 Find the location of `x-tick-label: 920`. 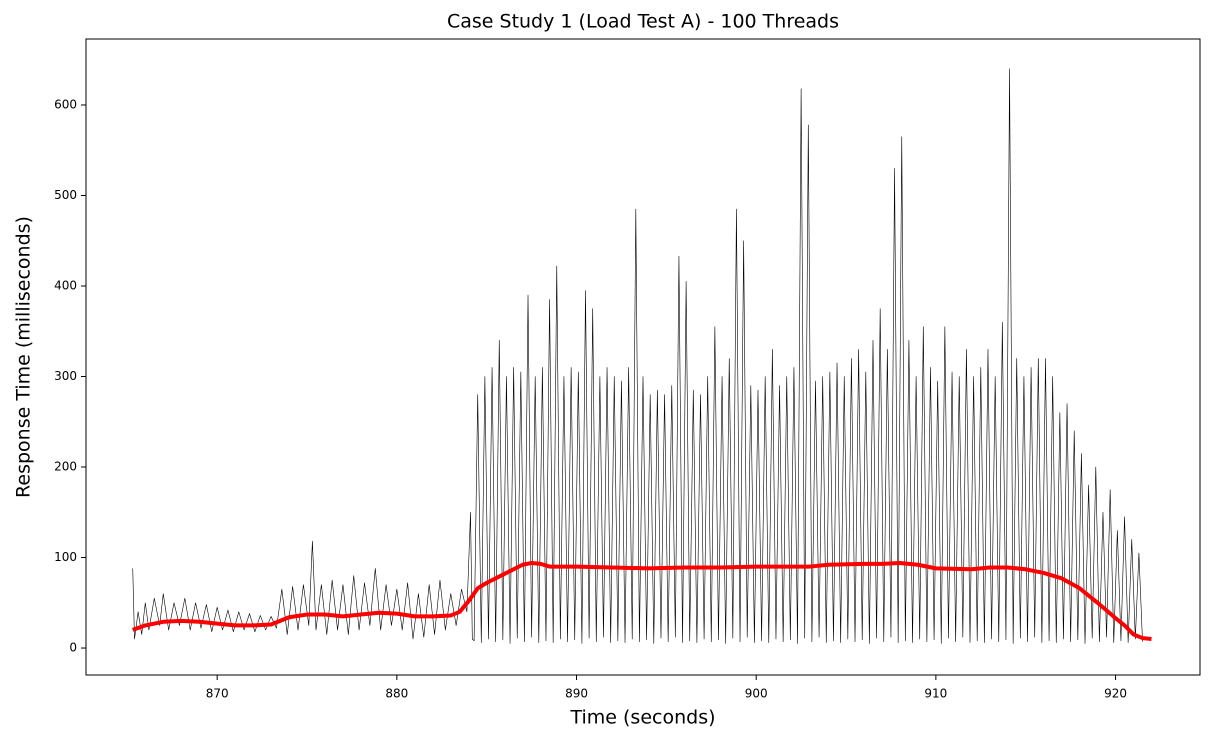

x-tick-label: 920 is located at coordinates (1115, 694).